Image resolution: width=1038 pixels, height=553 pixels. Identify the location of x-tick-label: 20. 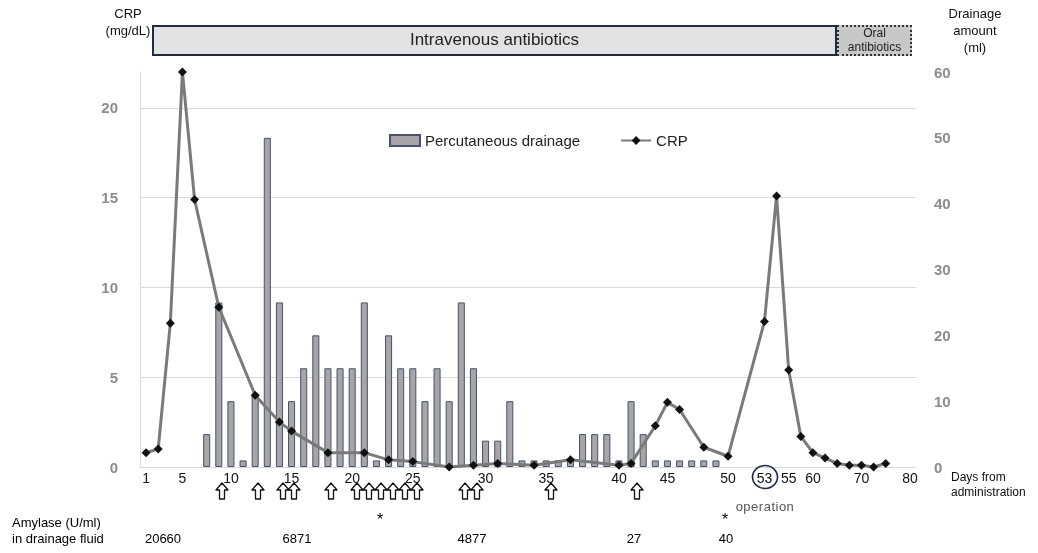
(352, 478).